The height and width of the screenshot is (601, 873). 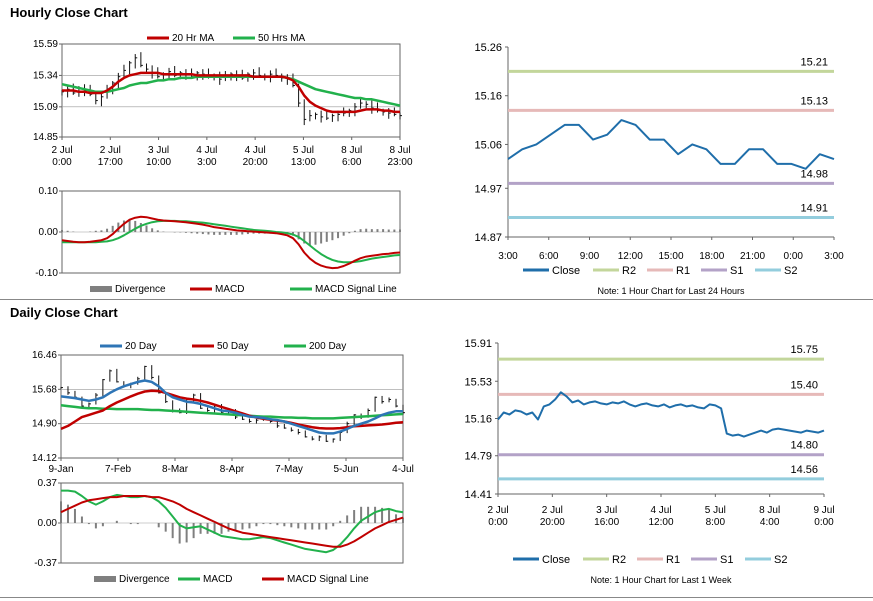 I want to click on daily-week-close-line, so click(x=661, y=414).